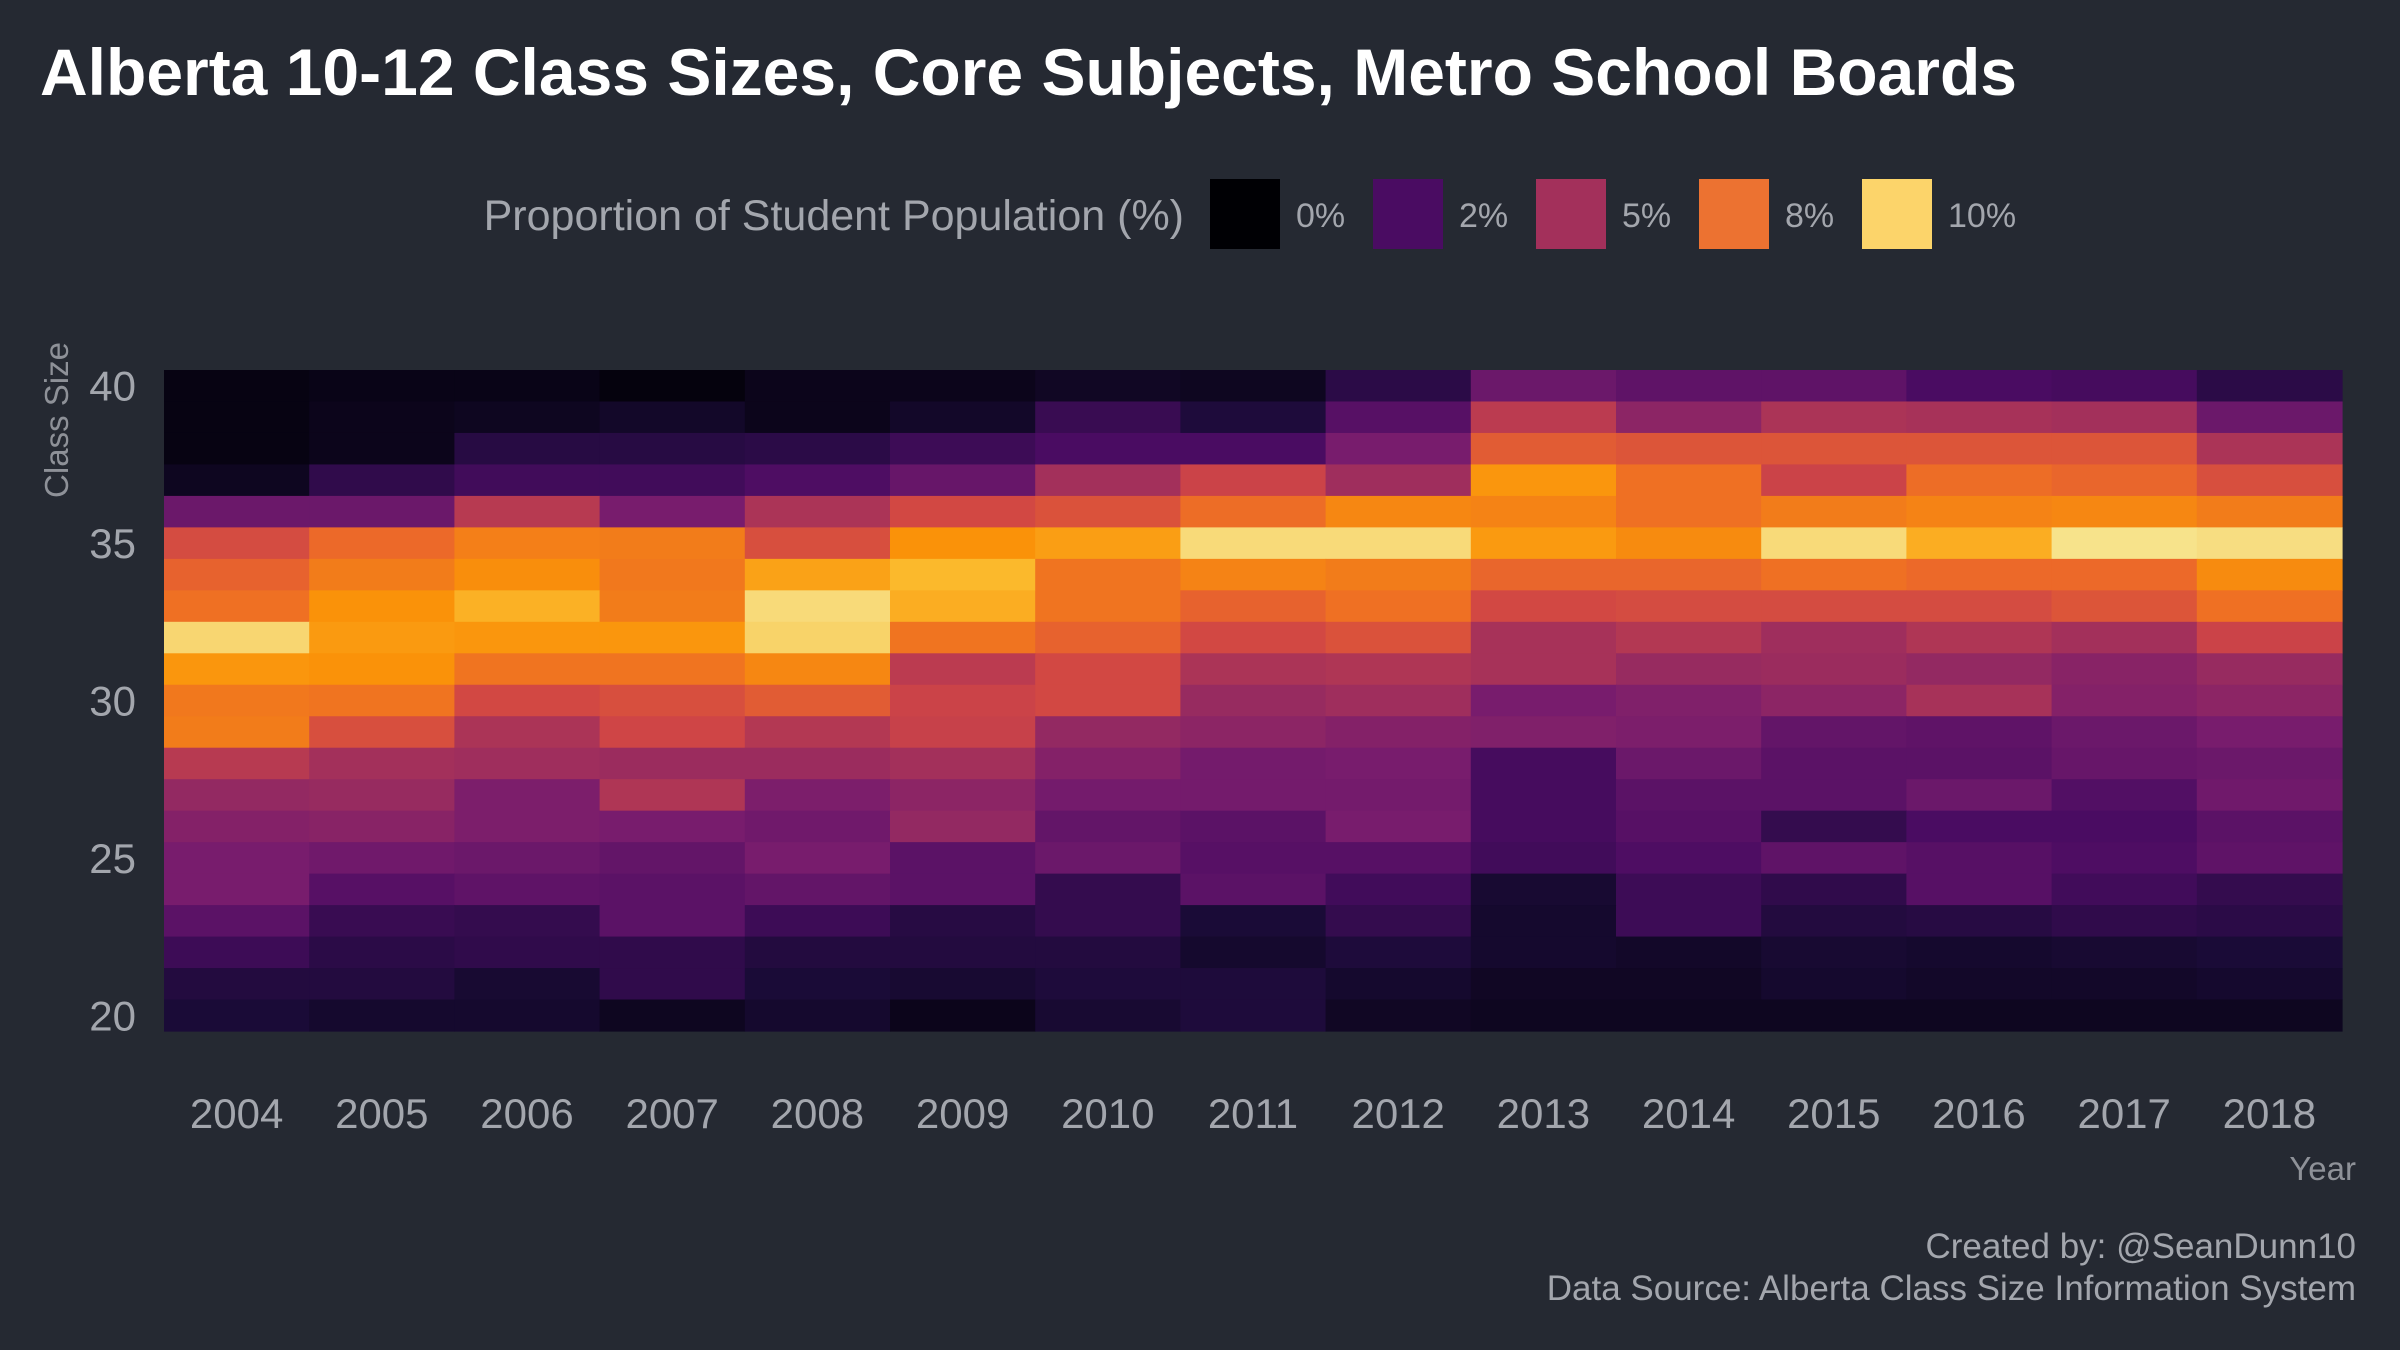  Describe the element at coordinates (817, 1113) in the screenshot. I see `x-tick-label: 2008` at that location.